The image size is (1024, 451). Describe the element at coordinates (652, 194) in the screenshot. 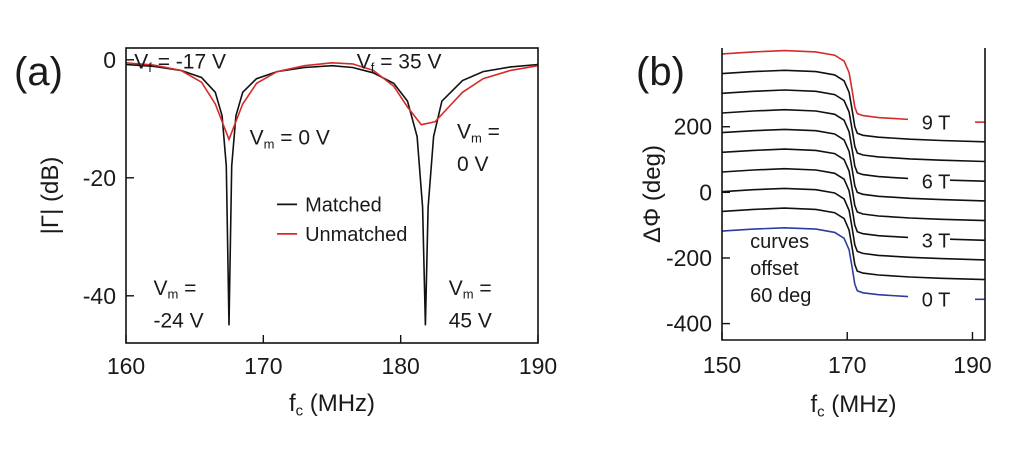

I see `y-axis-label-b: ΔΦ (deg)` at that location.